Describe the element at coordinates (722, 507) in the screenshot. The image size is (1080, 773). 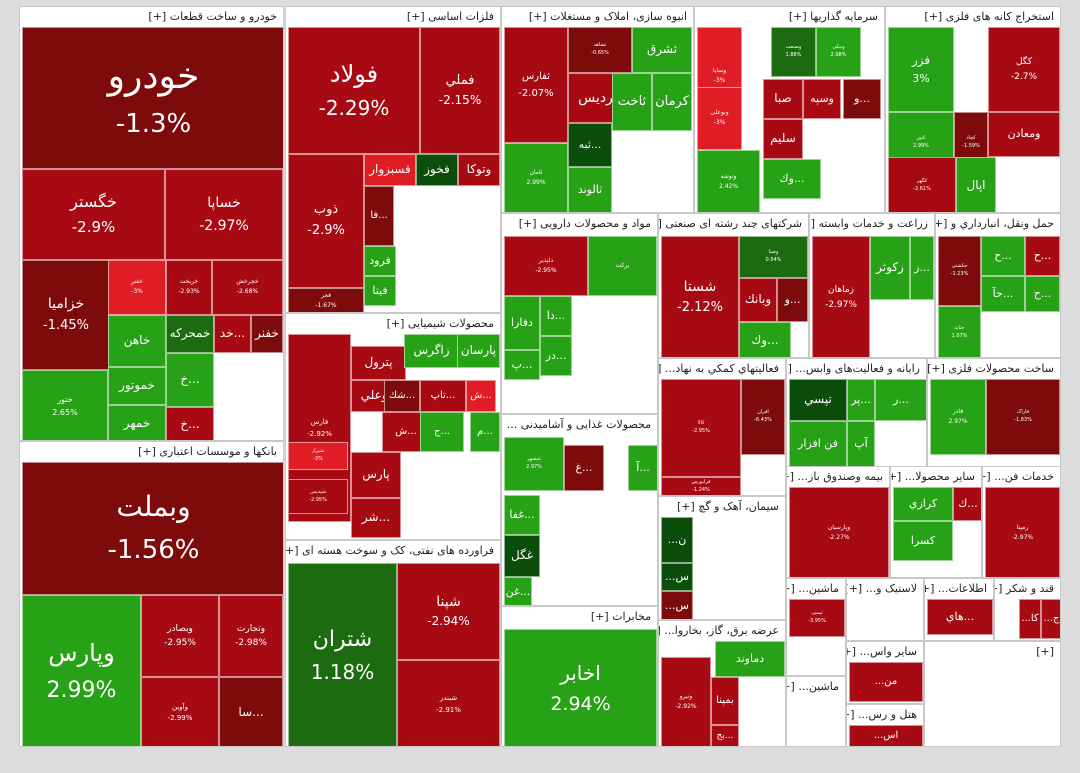
I see `sector-title: سیمان، آهک و گچ [+]` at that location.